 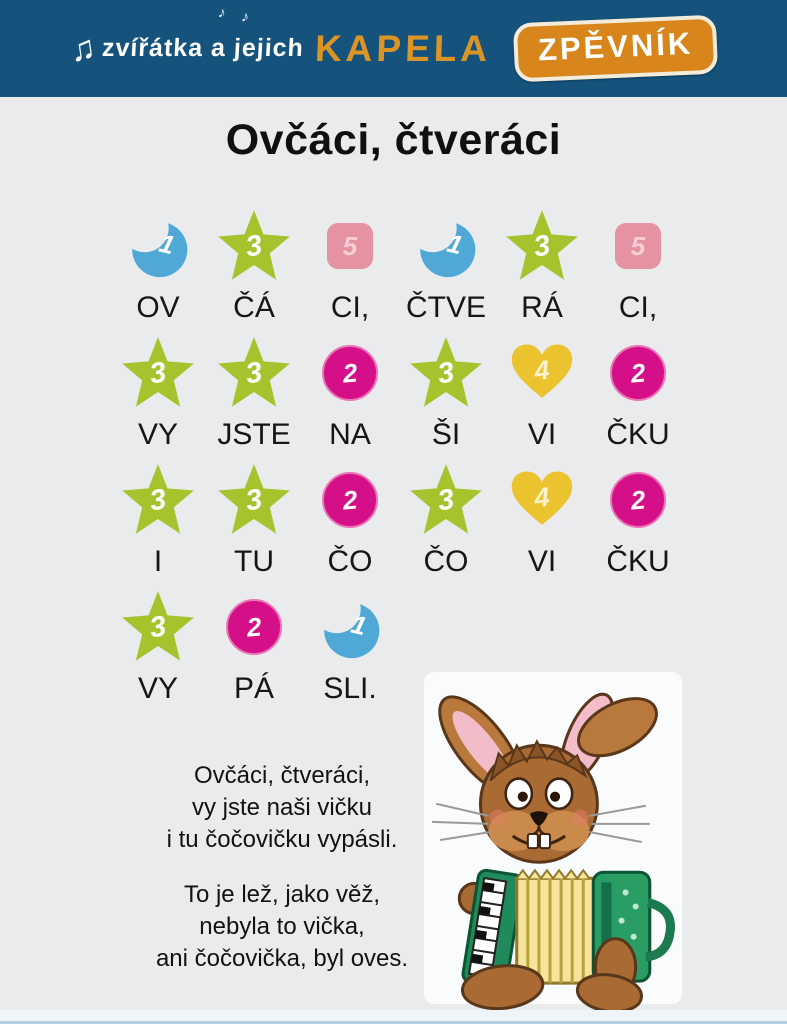 I want to click on app-logo: ♫ ♪ ♪ zvířátka a jejich KAPELA ZPĚVNÍK, so click(x=393, y=43).